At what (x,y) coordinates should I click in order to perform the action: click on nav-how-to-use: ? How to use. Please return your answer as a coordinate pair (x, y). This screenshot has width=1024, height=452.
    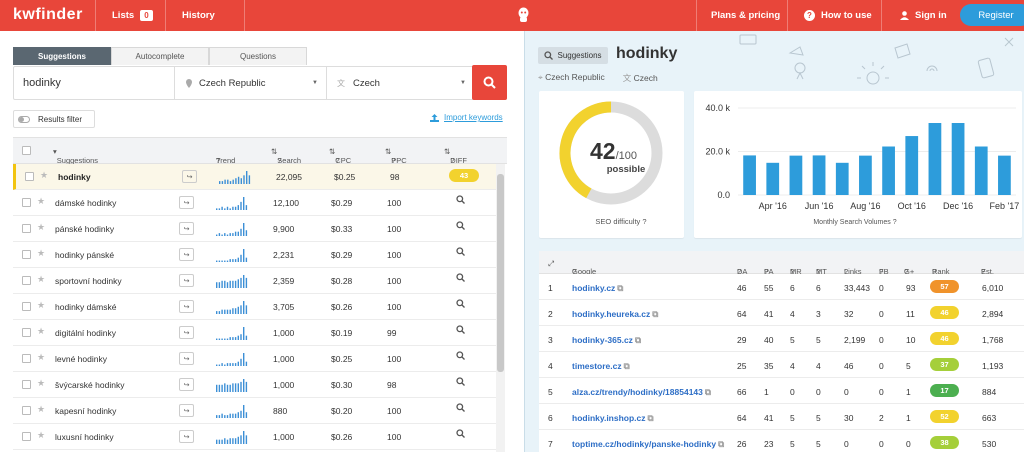
    Looking at the image, I should click on (838, 15).